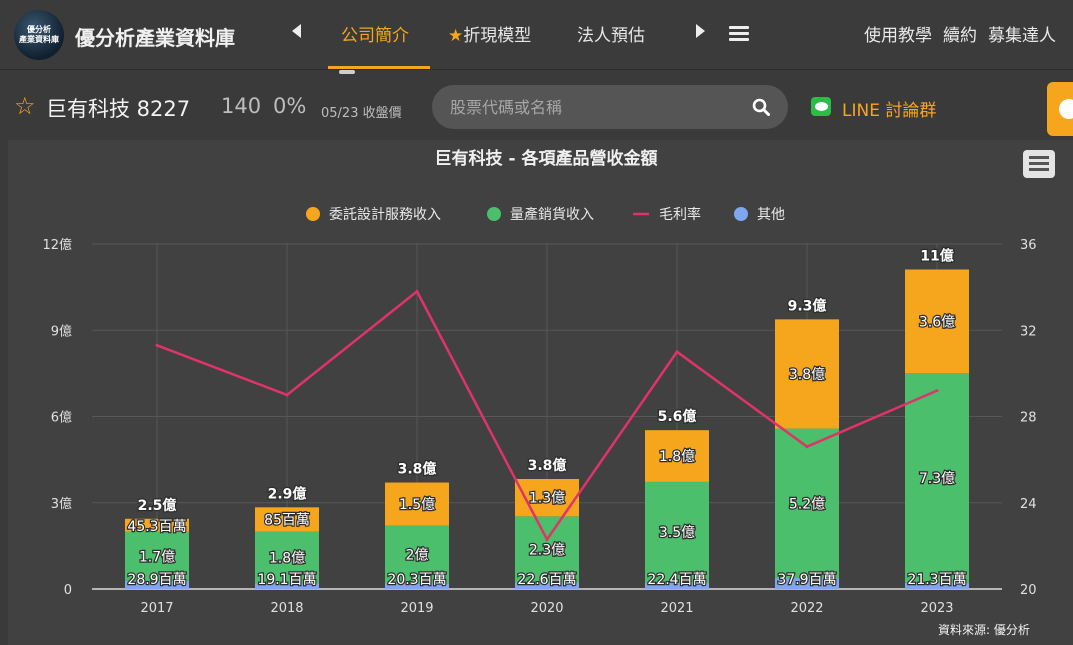 This screenshot has width=1073, height=645. I want to click on y-left-tick-label: 3億, so click(61, 504).